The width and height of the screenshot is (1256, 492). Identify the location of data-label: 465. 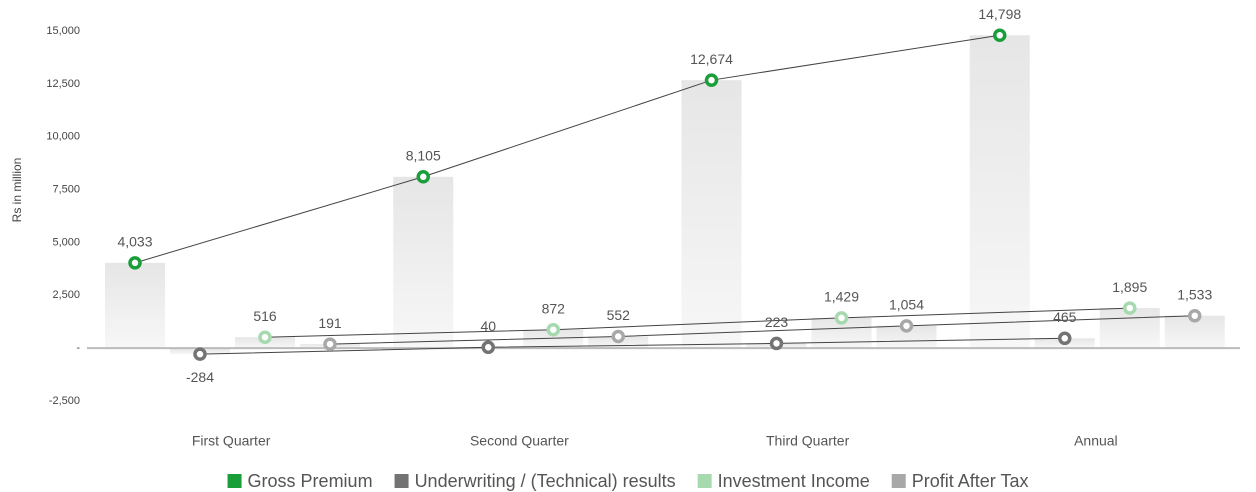
(1065, 317).